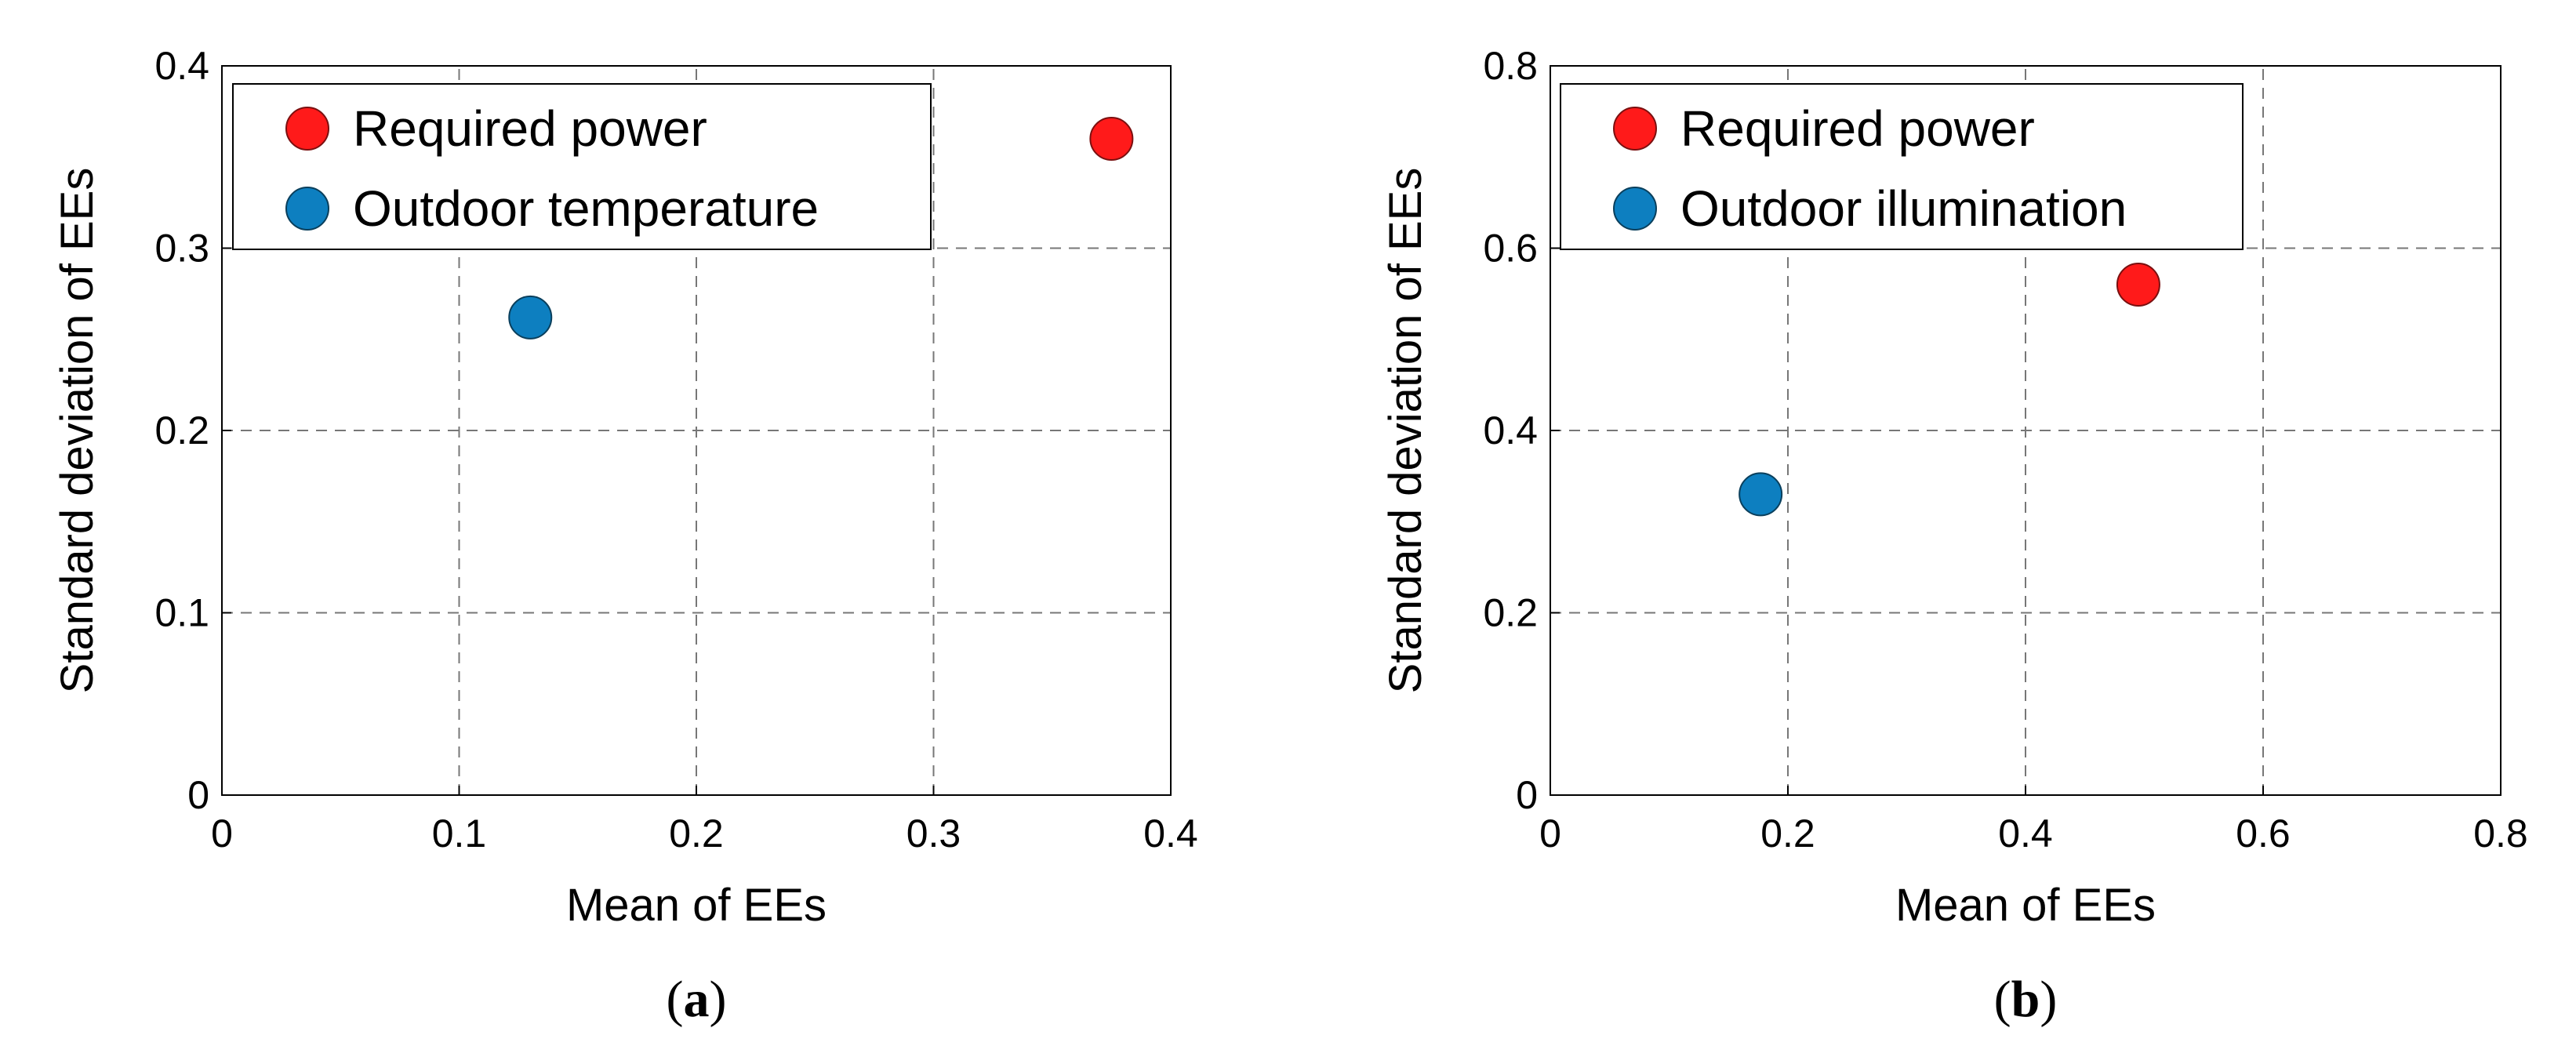 Image resolution: width=2576 pixels, height=1046 pixels. I want to click on x-tick-label-b: 0.8, so click(2500, 834).